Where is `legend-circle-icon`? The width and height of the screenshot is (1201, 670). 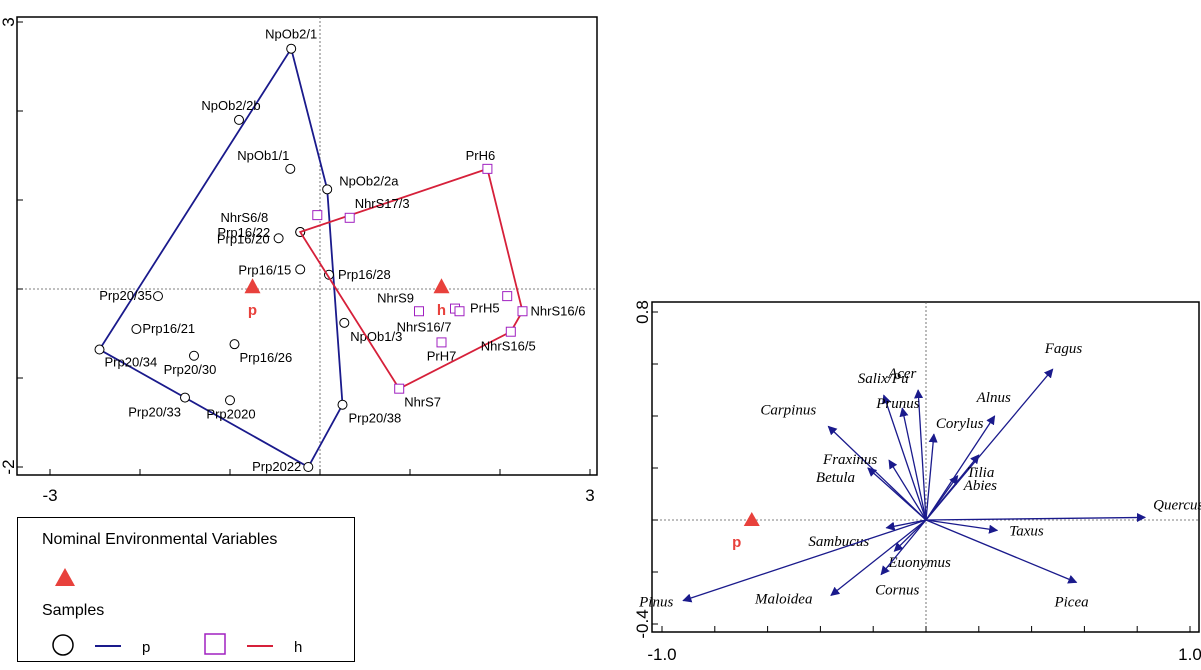
legend-circle-icon is located at coordinates (63, 645).